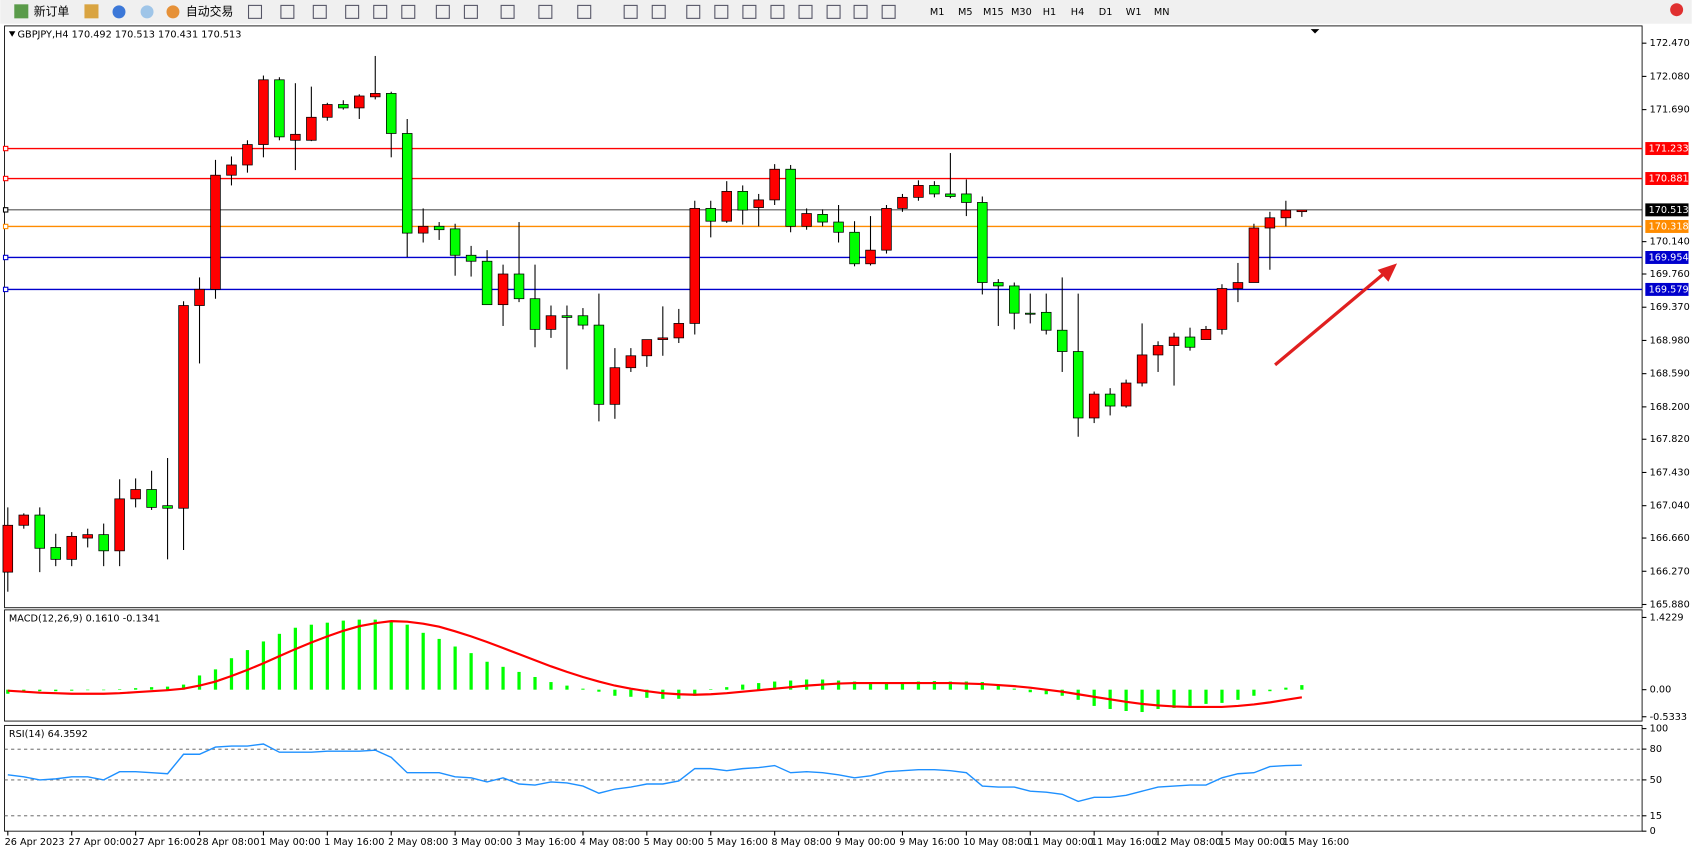 This screenshot has width=1692, height=860. I want to click on x-tick-label: 5 May 16:00, so click(738, 842).